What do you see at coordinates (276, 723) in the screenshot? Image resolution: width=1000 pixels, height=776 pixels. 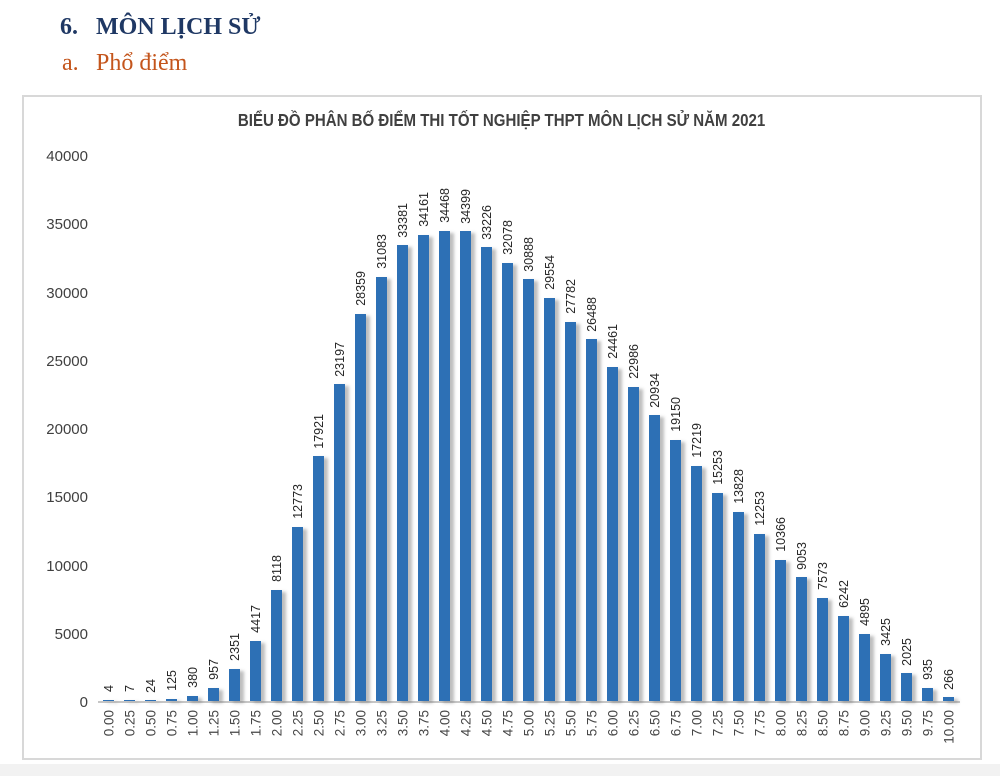 I see `x-tick-label: 2.00` at bounding box center [276, 723].